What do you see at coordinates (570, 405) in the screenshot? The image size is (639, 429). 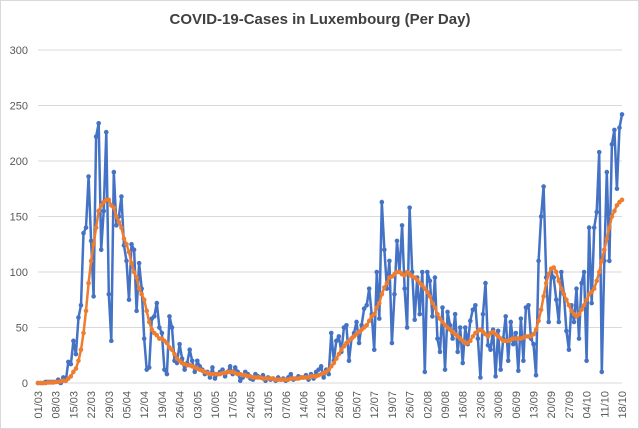 I see `x-tick-label: 27/09` at bounding box center [570, 405].